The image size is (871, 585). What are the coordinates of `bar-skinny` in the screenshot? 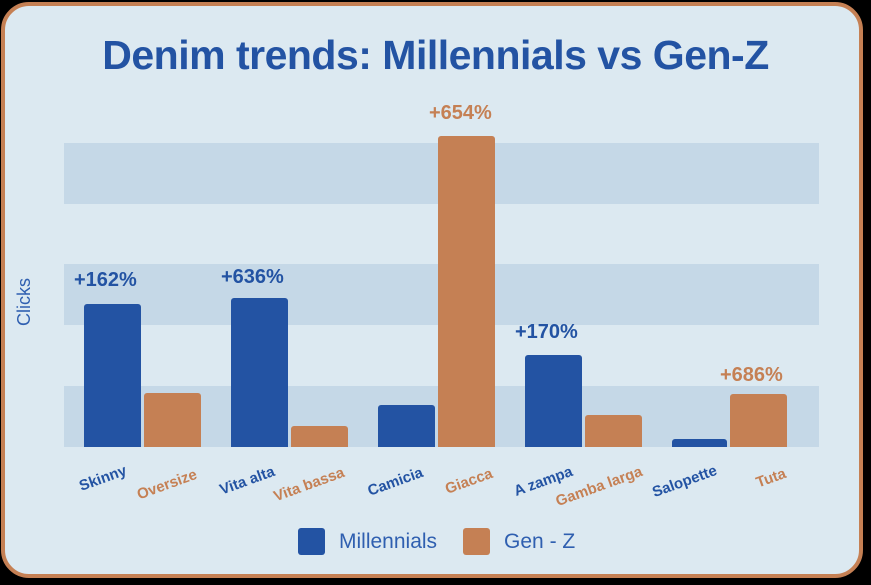 It's located at (112, 375).